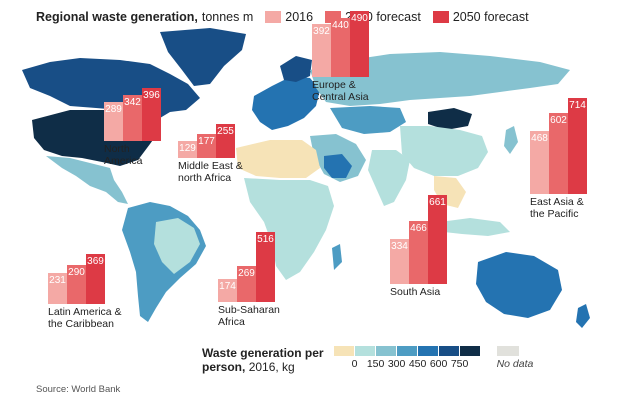 This screenshot has height=401, width=620. What do you see at coordinates (85, 318) in the screenshot?
I see `region-label-latin-america-caribbean: Latin America & the Caribbean` at bounding box center [85, 318].